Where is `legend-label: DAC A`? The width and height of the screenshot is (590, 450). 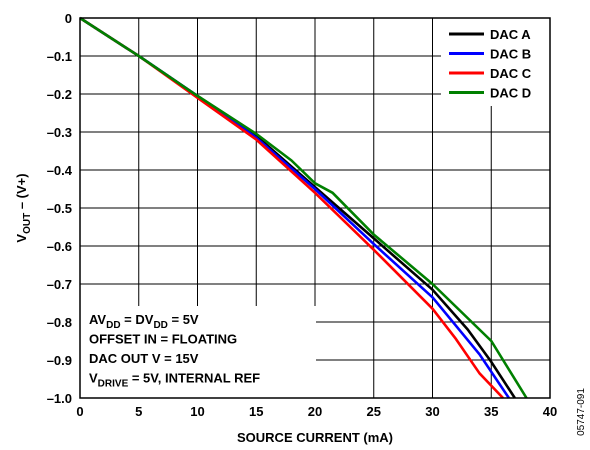 legend-label: DAC A is located at coordinates (510, 34).